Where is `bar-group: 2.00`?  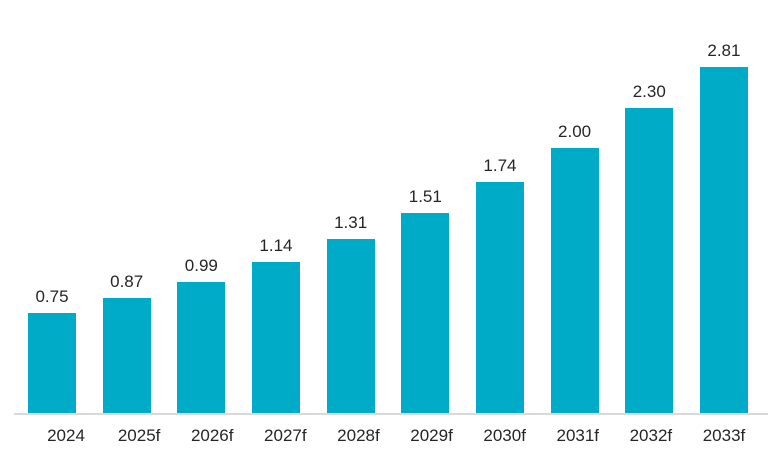 bar-group: 2.00 is located at coordinates (574, 226).